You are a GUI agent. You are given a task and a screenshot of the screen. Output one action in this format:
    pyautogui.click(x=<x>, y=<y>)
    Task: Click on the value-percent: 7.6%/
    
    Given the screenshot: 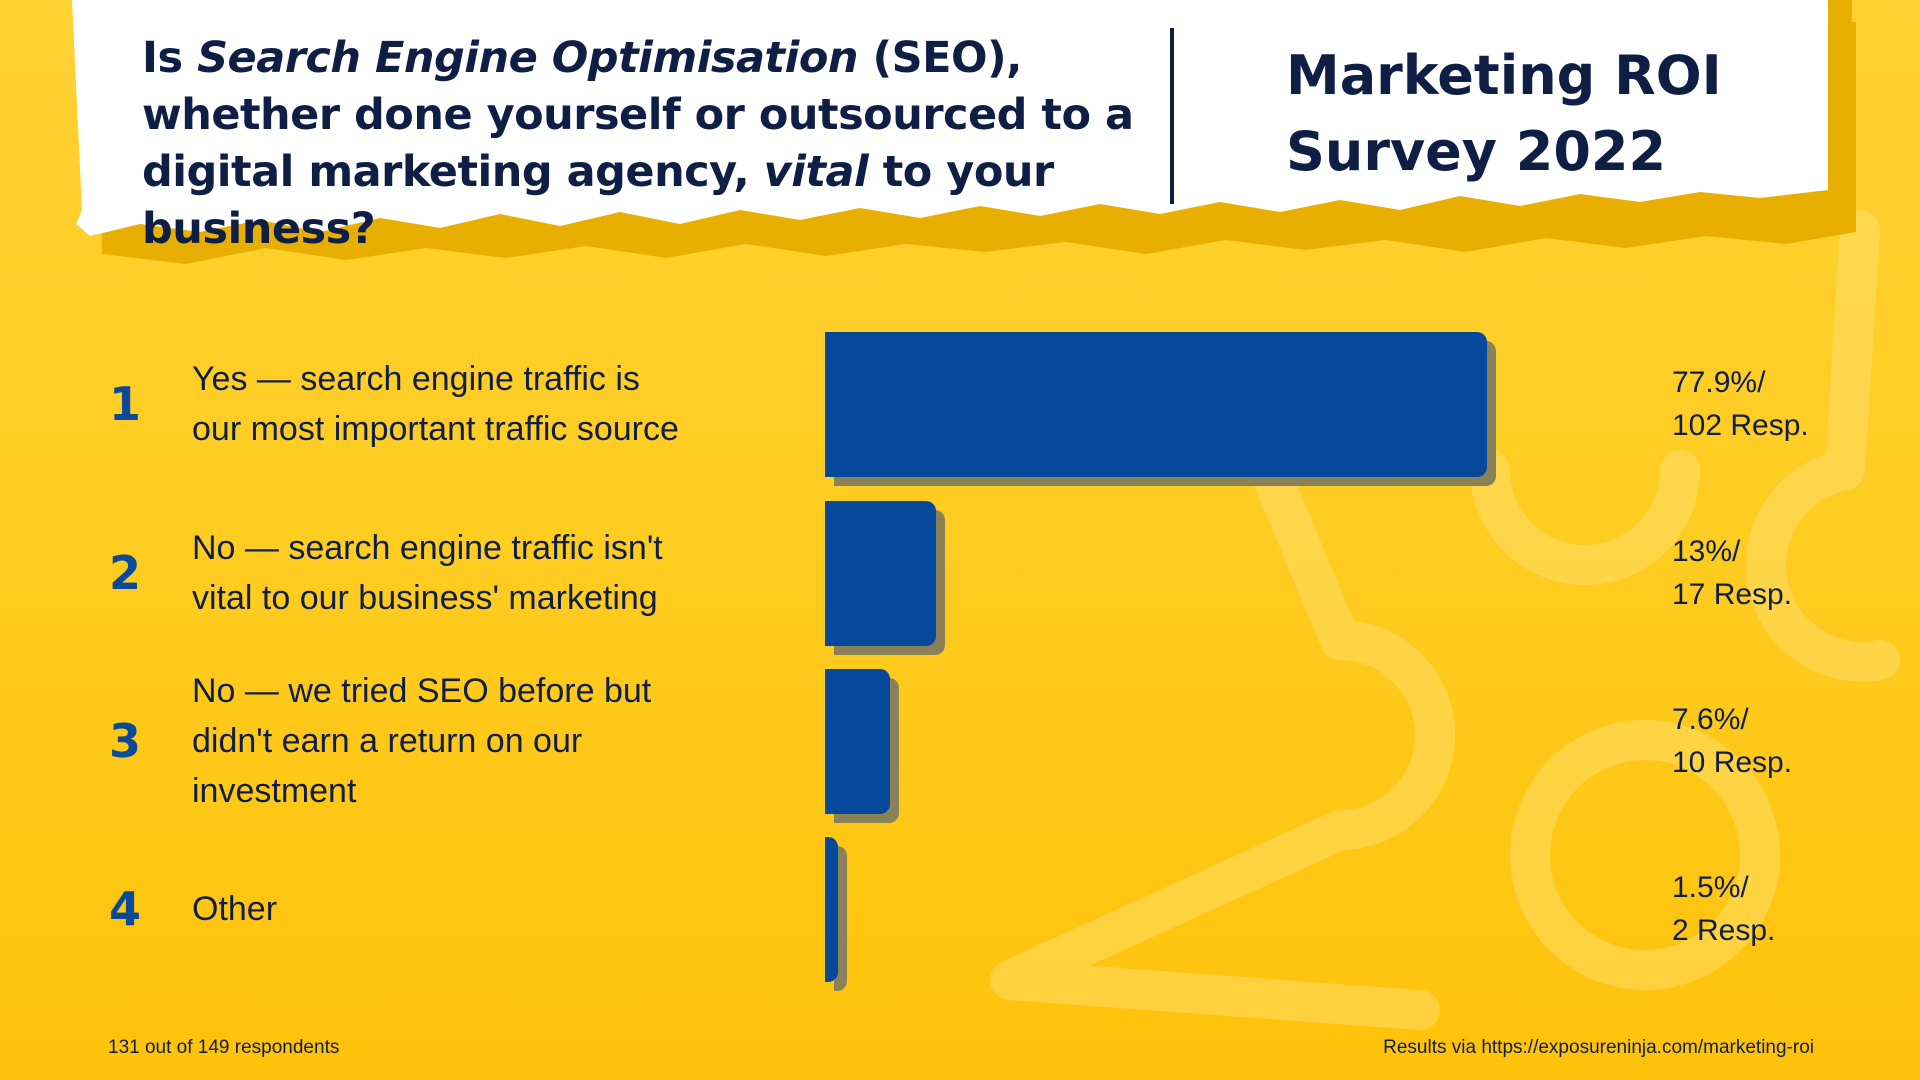 What is the action you would take?
    pyautogui.click(x=1710, y=719)
    